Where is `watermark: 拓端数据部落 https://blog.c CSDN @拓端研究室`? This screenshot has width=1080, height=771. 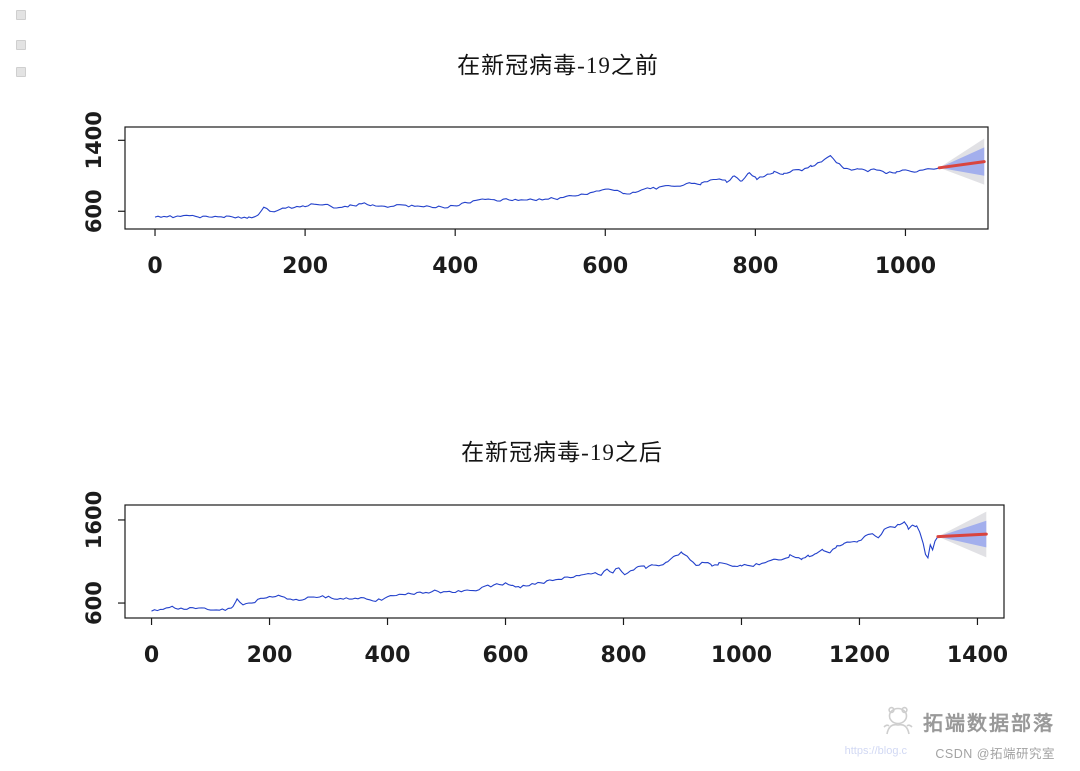
watermark: 拓端数据部落 https://blog.c CSDN @拓端研究室 is located at coordinates (950, 733).